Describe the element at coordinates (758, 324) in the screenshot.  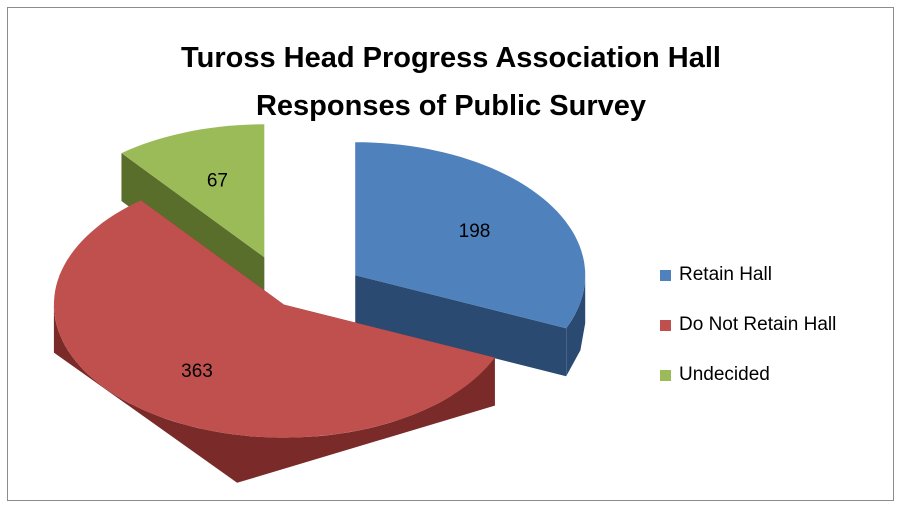
I see `legend-label-do-not-retain-hall: Do Not Retain Hall` at that location.